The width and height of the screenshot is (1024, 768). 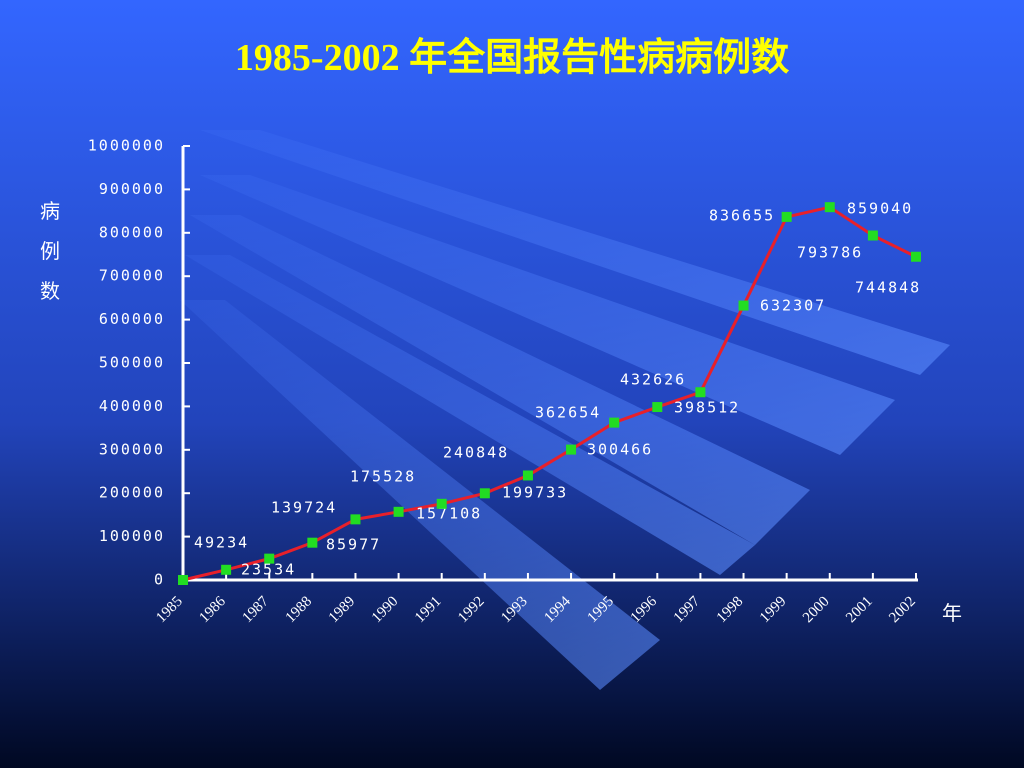 What do you see at coordinates (132, 536) in the screenshot?
I see `y-tick-label: 100000` at bounding box center [132, 536].